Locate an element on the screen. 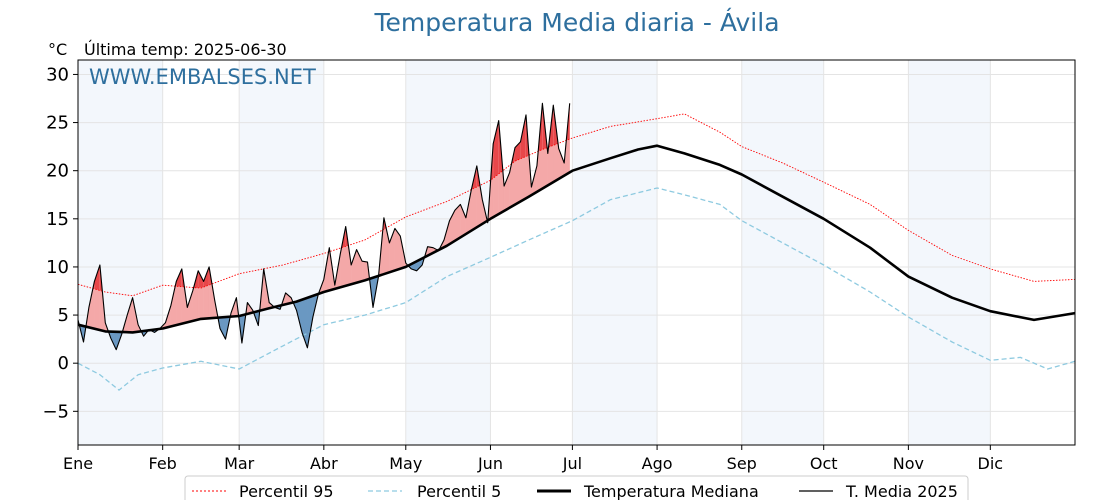 This screenshot has width=1120, height=500. x-tick-label-Ene: Ene is located at coordinates (78, 463).